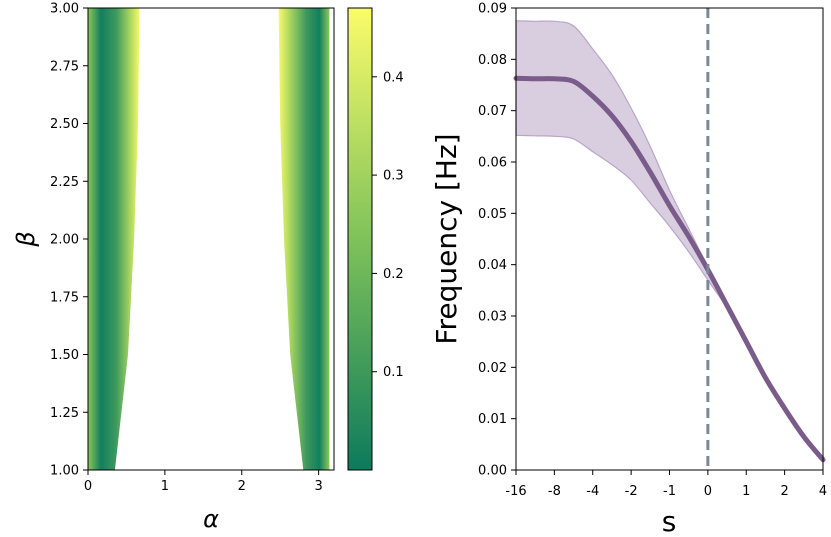 The width and height of the screenshot is (831, 537). What do you see at coordinates (64, 9) in the screenshot?
I see `heatmap-y-tick-label: 3.00` at bounding box center [64, 9].